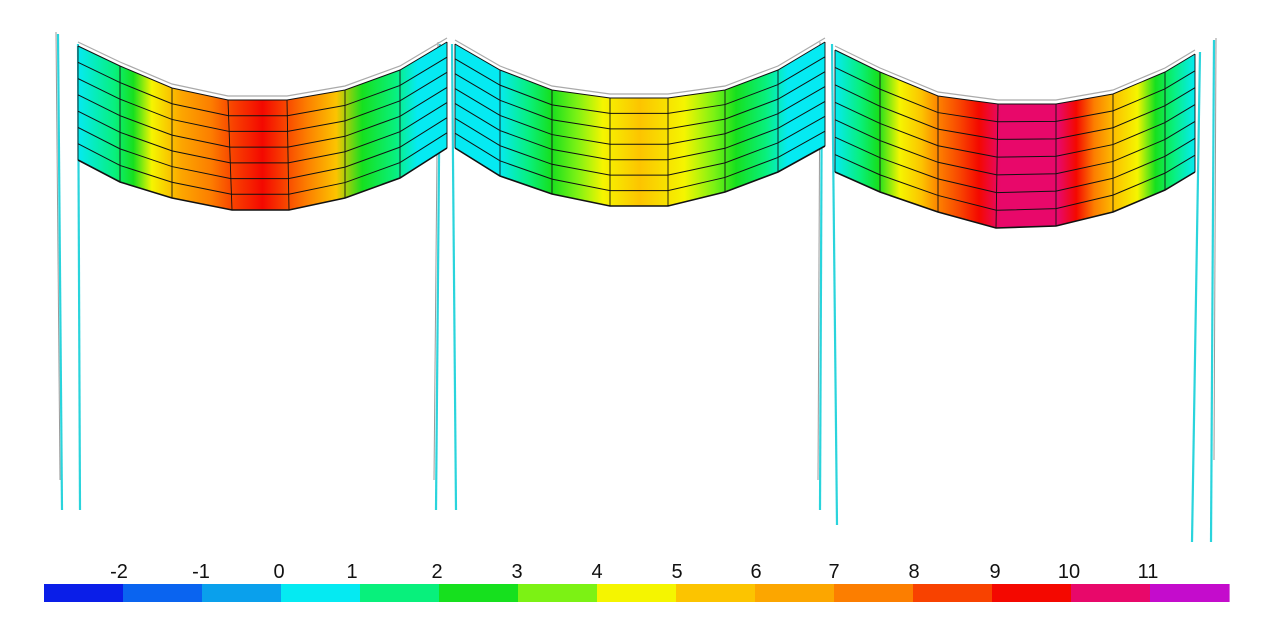 This screenshot has height=640, width=1280. What do you see at coordinates (634, 572) in the screenshot?
I see `color-scale-labels: -2 -1 0 1 2 3 4 5 6 7 8 9 10 11` at bounding box center [634, 572].